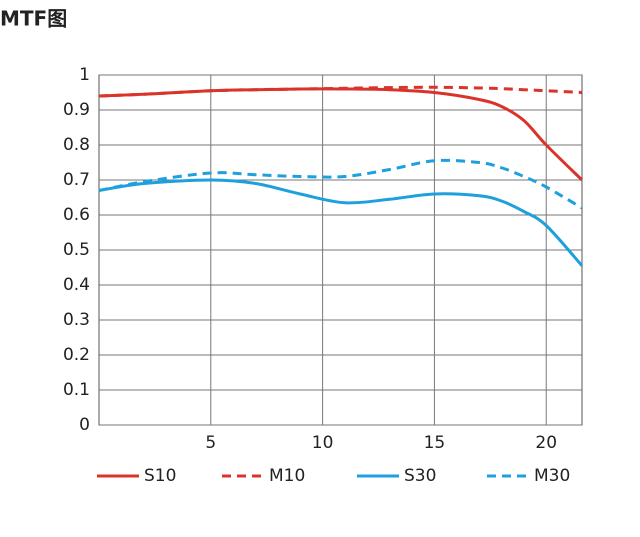 The image size is (640, 537). What do you see at coordinates (420, 476) in the screenshot?
I see `legend-label: S30` at bounding box center [420, 476].